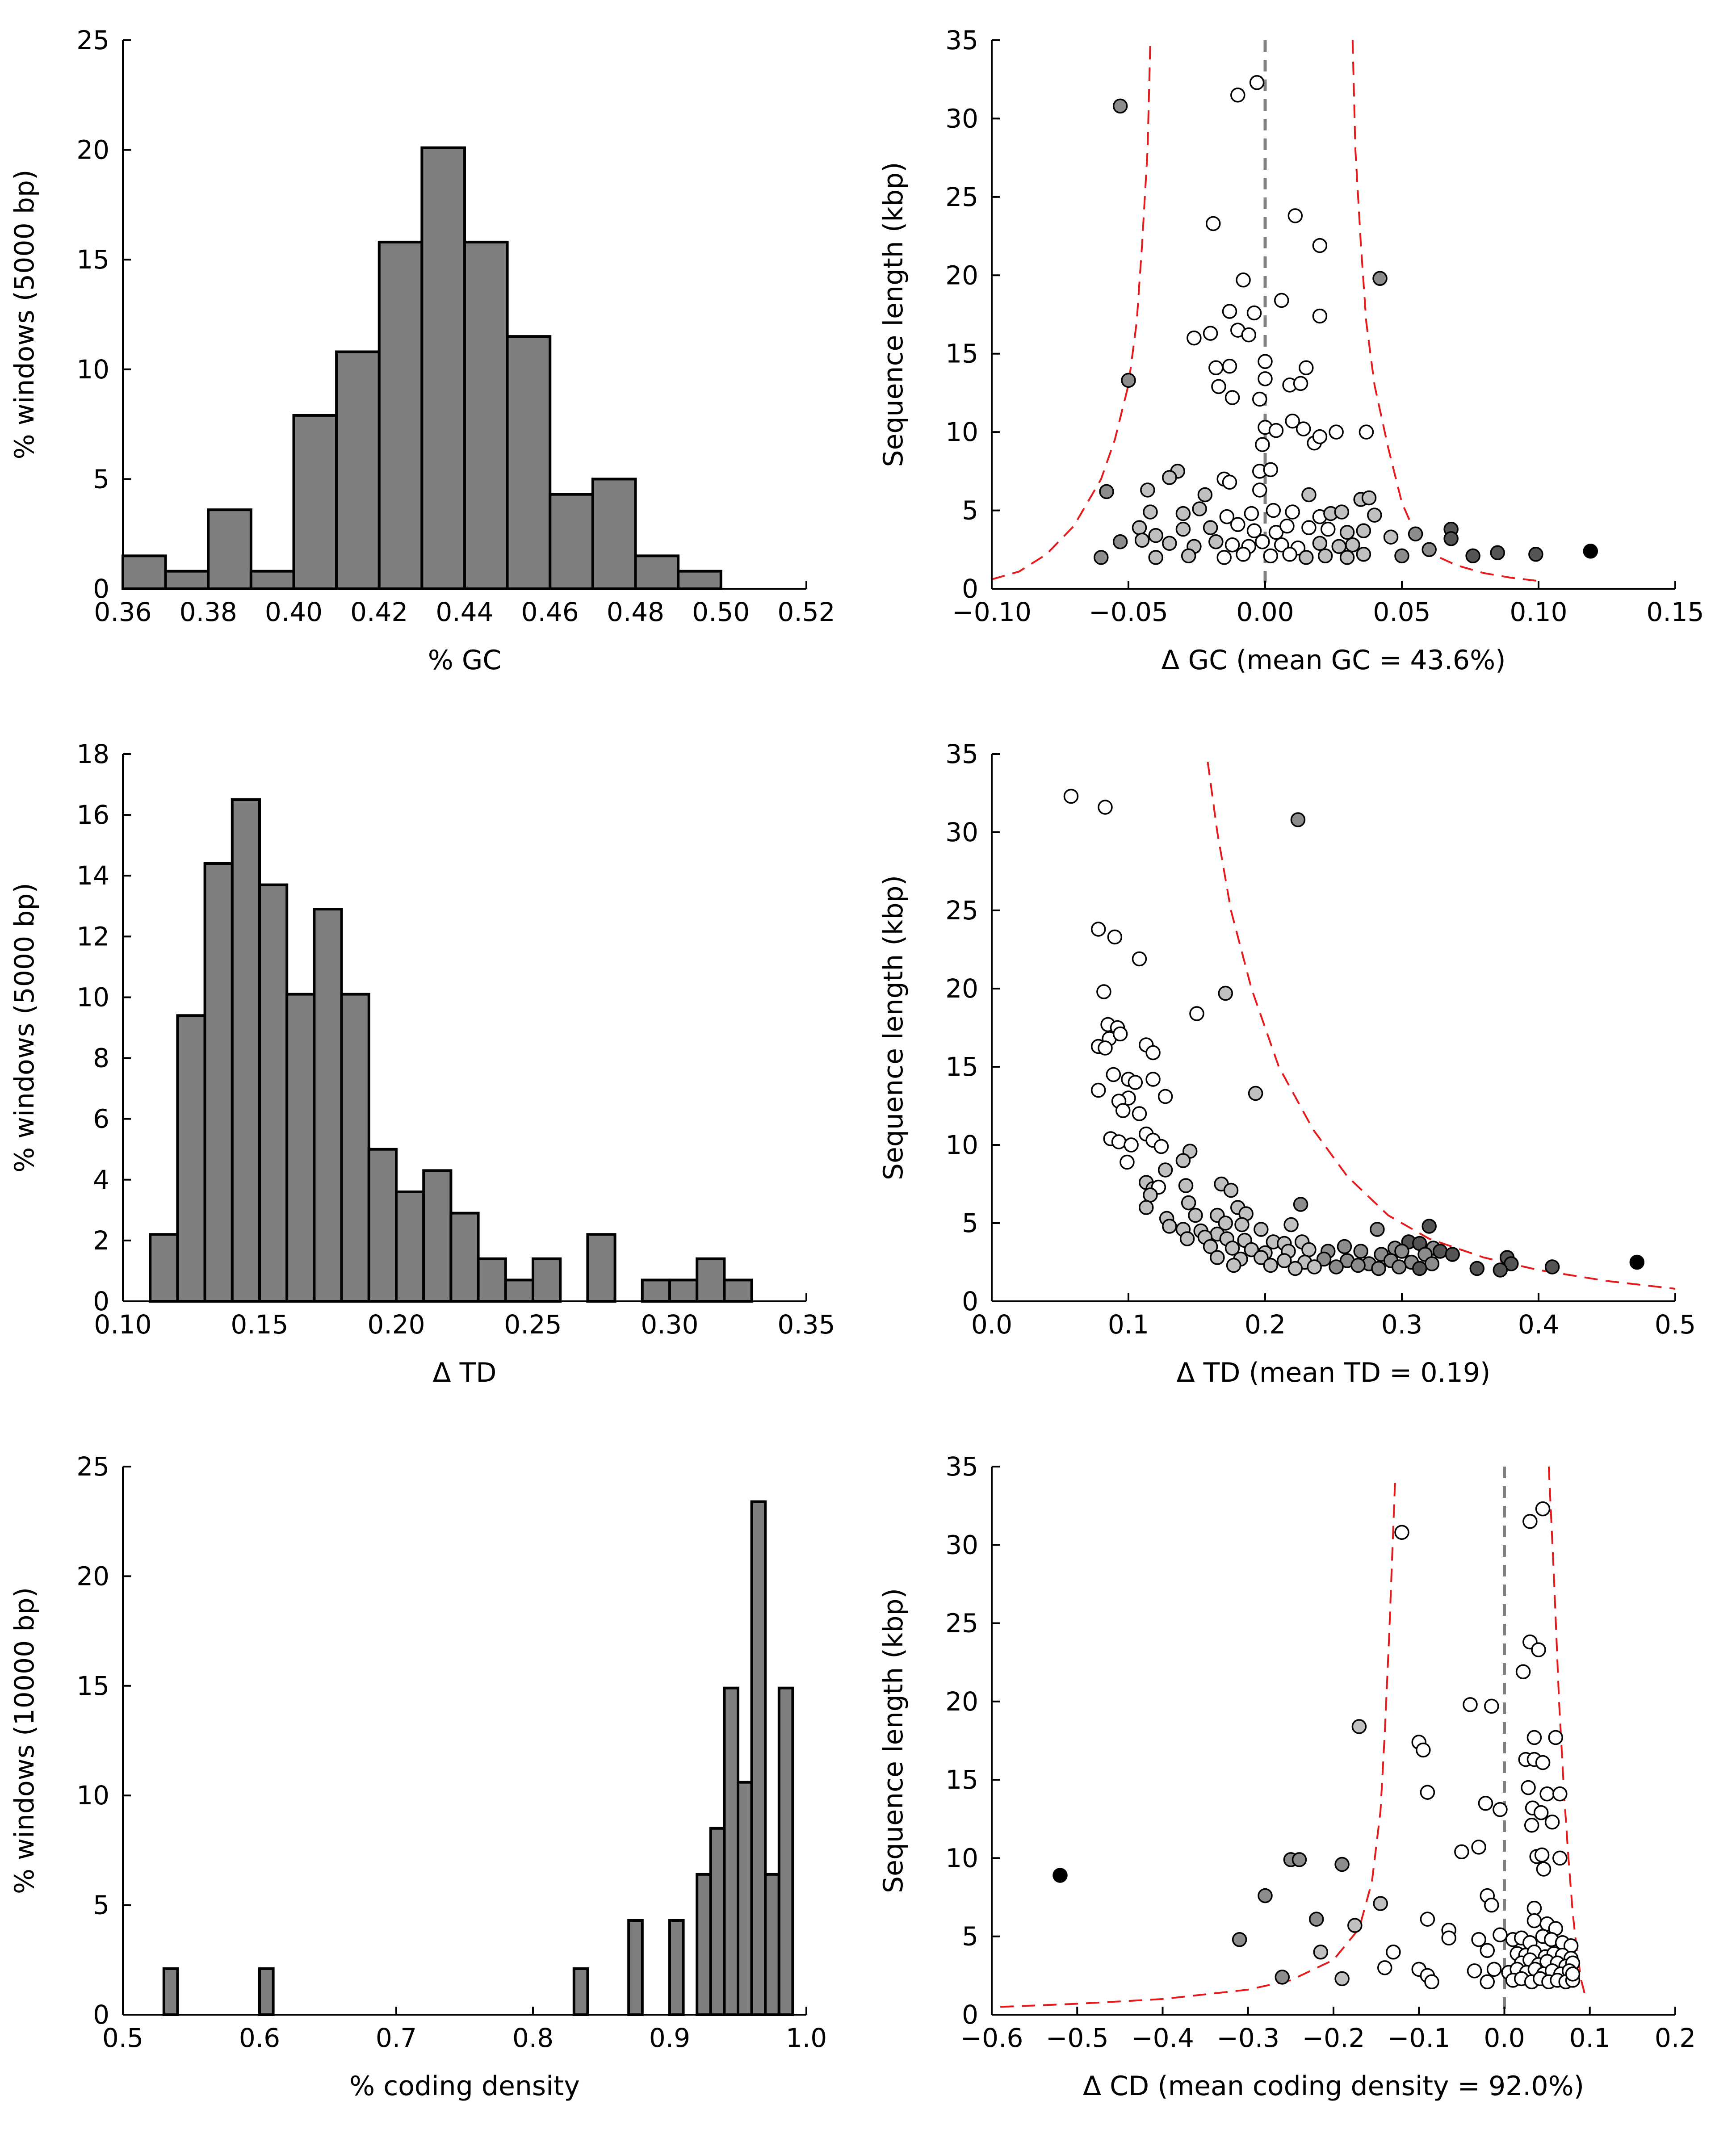 This screenshot has width=1736, height=2138. Describe the element at coordinates (721, 612) in the screenshot. I see `gc-histogram-x-tick-label: 0.50` at that location.